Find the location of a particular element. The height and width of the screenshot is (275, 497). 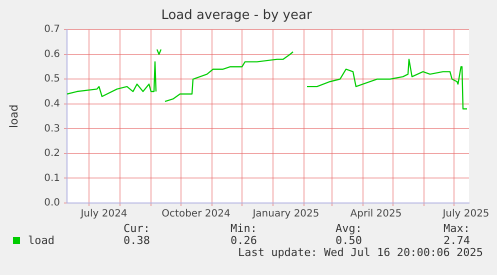

x-tick-label: July 2024 is located at coordinates (104, 214).